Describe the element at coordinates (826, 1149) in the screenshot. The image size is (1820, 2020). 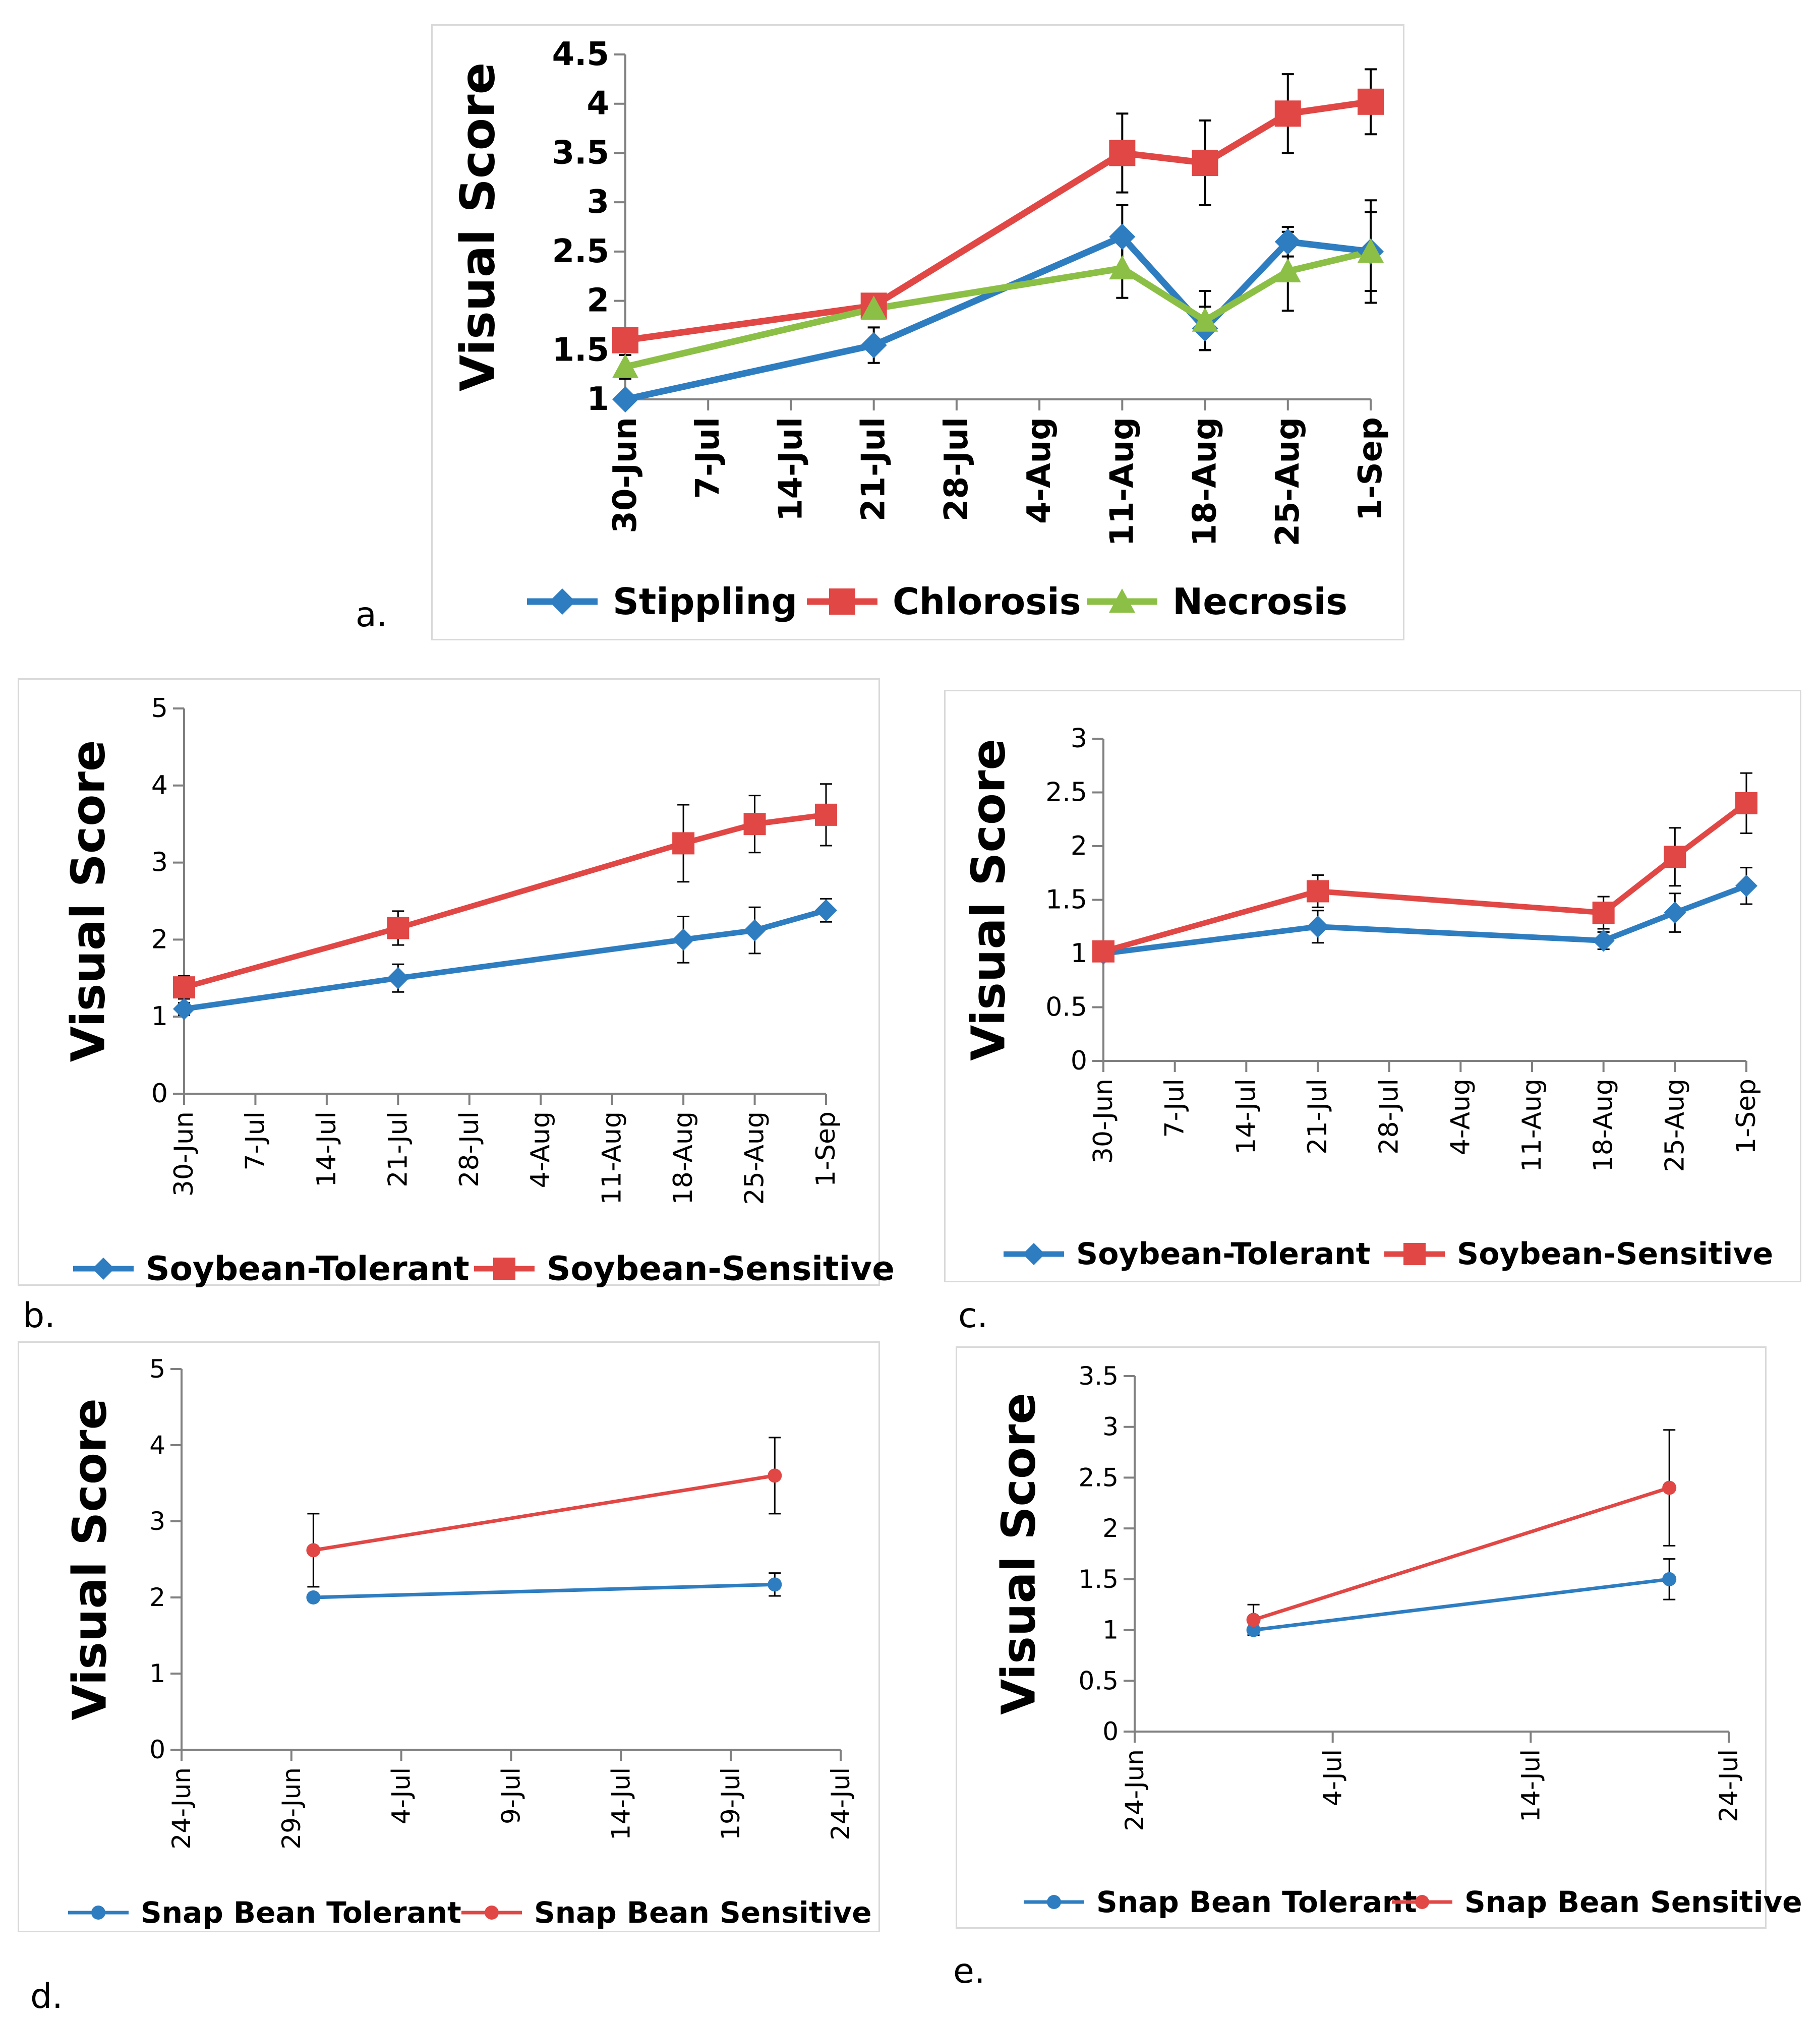
I see `x-tick-label: 1-Sep` at that location.